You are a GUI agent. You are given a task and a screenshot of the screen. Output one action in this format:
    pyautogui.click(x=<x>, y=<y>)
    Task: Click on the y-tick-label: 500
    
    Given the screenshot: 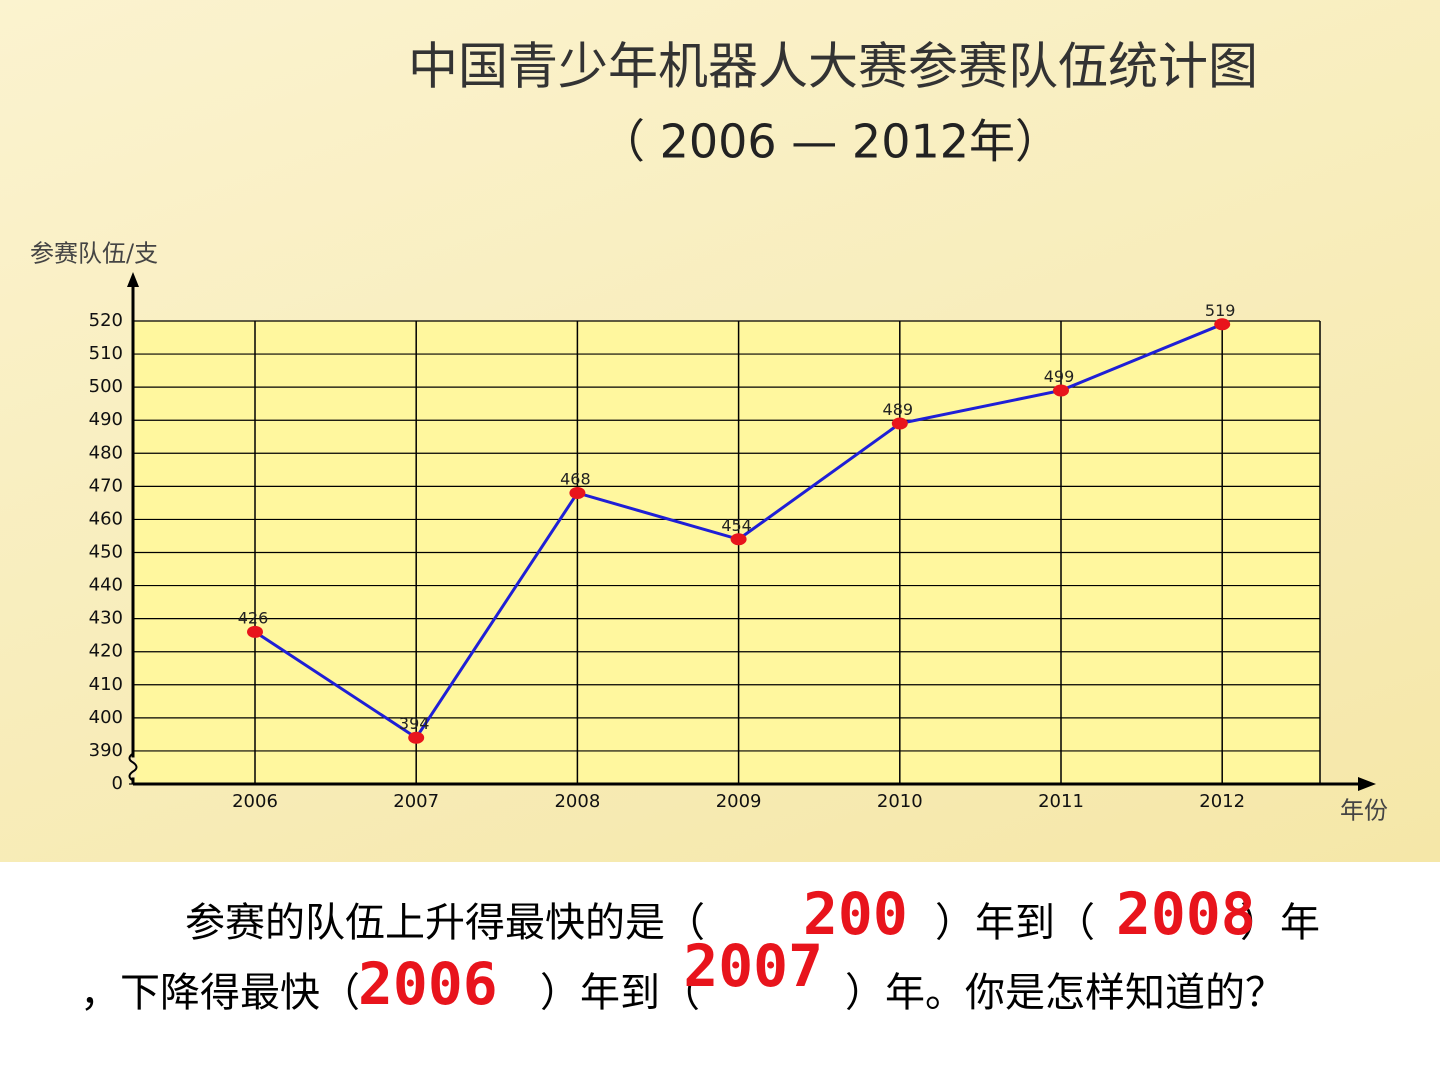 What is the action you would take?
    pyautogui.click(x=106, y=386)
    